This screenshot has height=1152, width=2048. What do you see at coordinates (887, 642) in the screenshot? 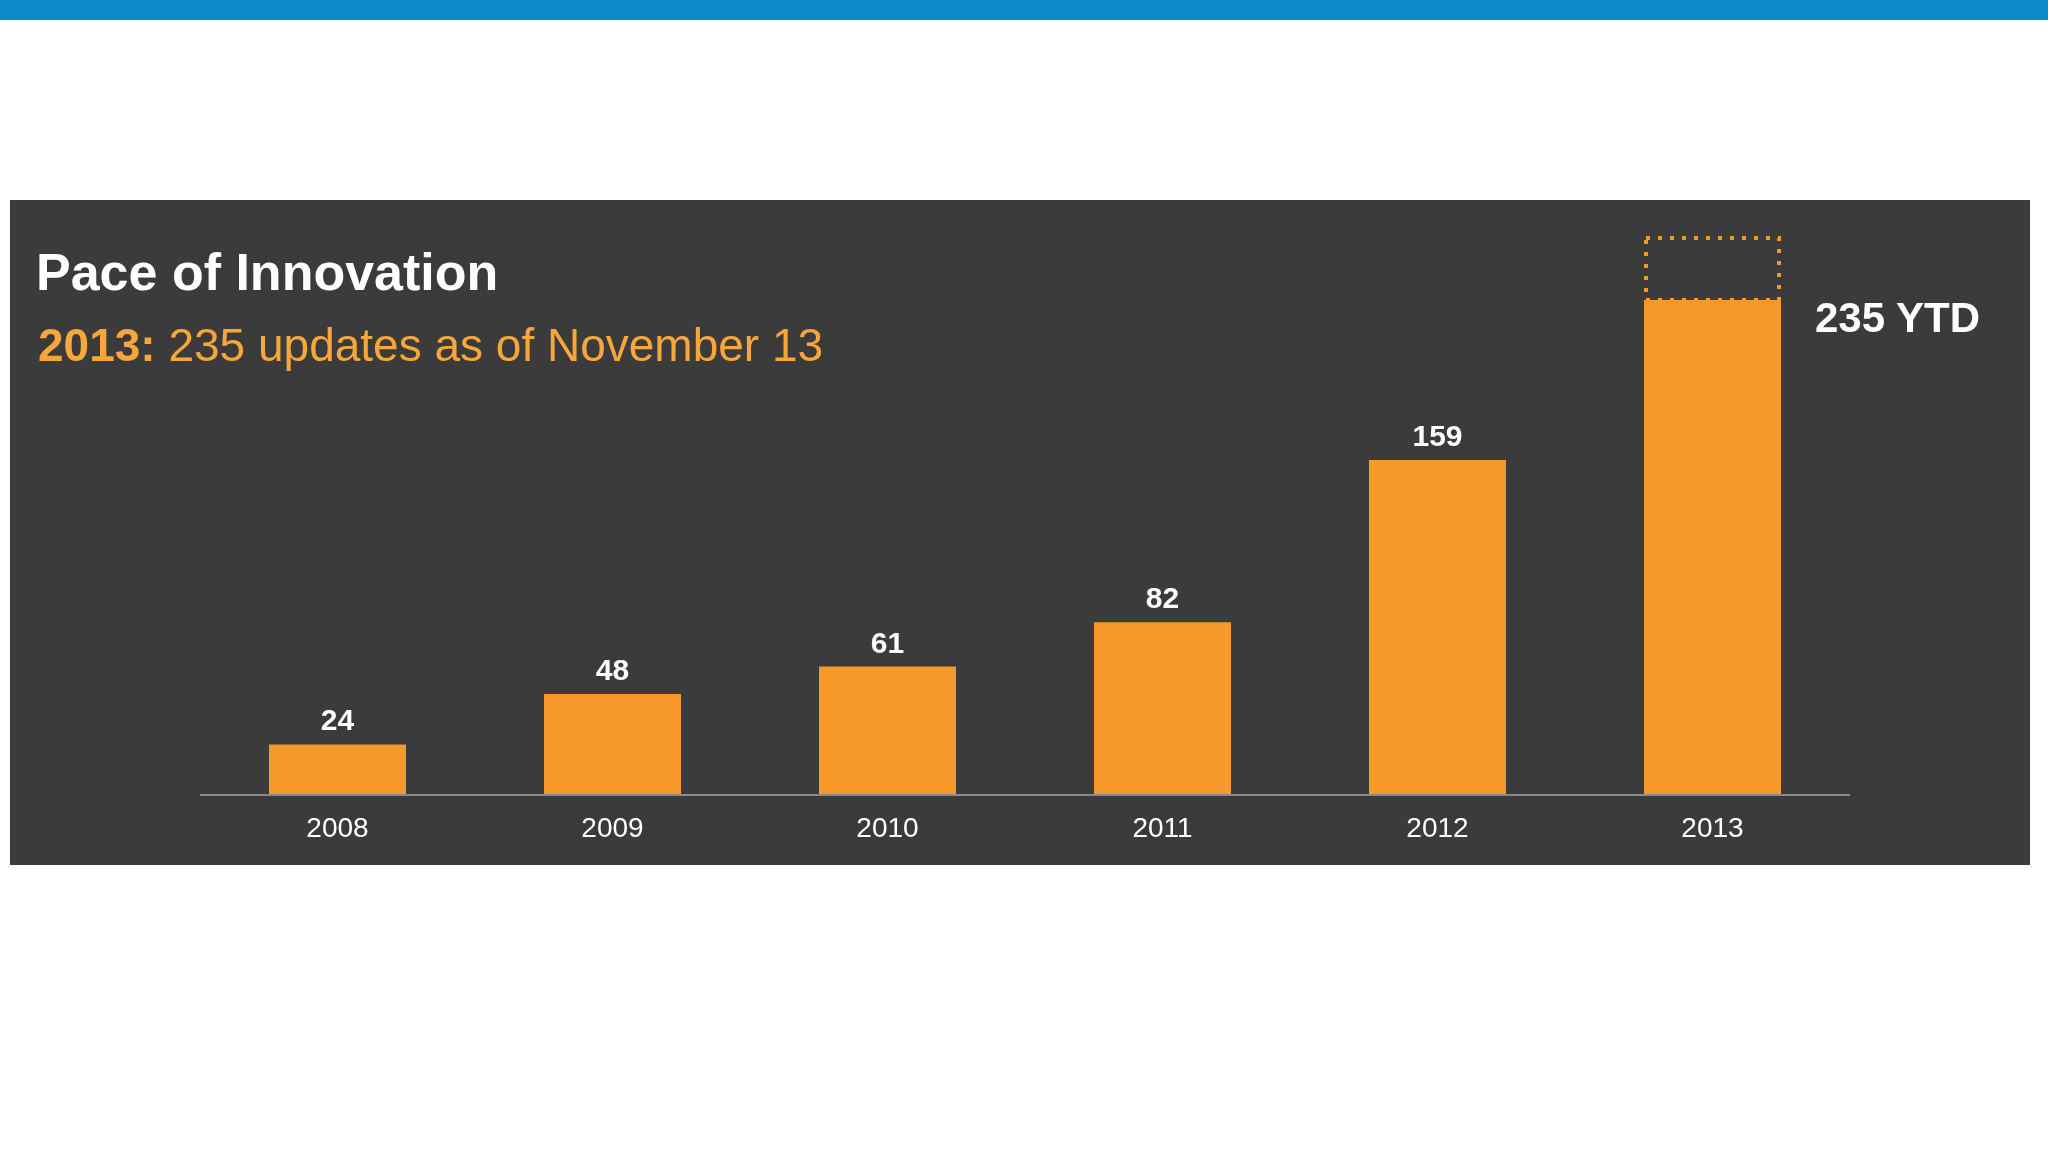
I see `data-label: 61` at bounding box center [887, 642].